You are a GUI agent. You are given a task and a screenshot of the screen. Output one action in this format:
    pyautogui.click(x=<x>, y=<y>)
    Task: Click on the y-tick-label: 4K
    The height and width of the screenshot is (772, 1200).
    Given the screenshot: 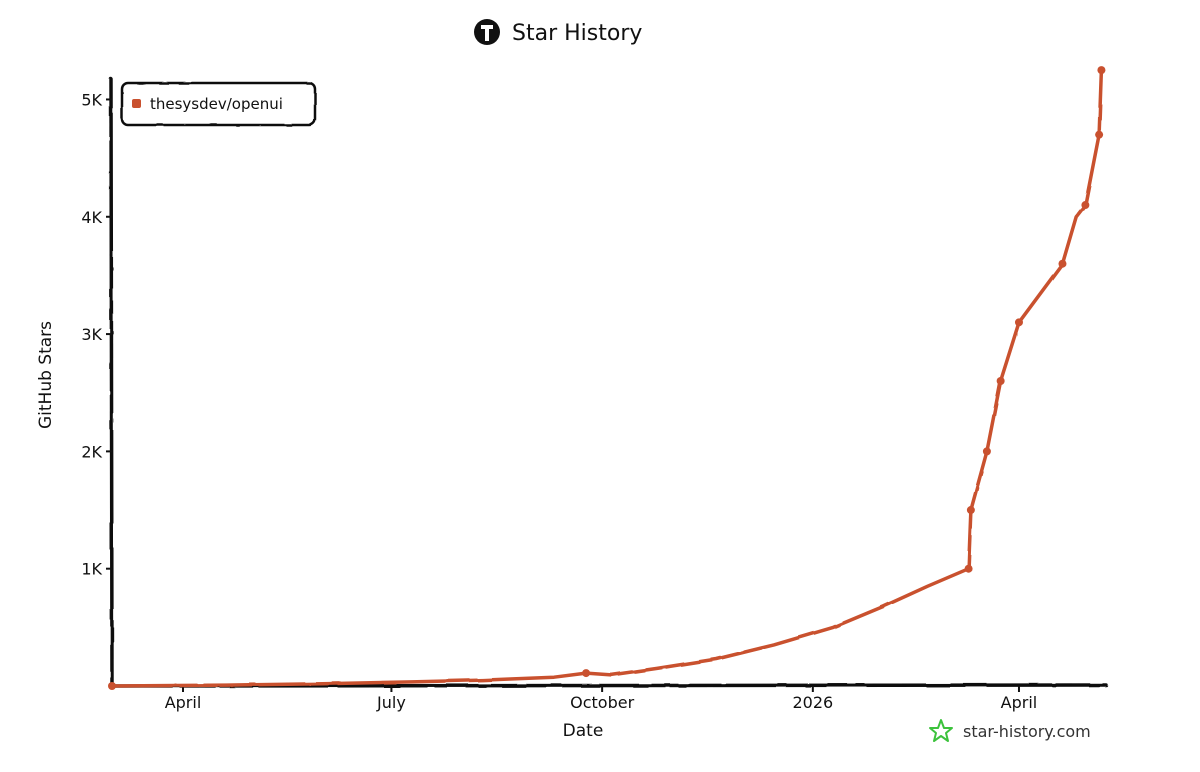 What is the action you would take?
    pyautogui.click(x=91, y=217)
    